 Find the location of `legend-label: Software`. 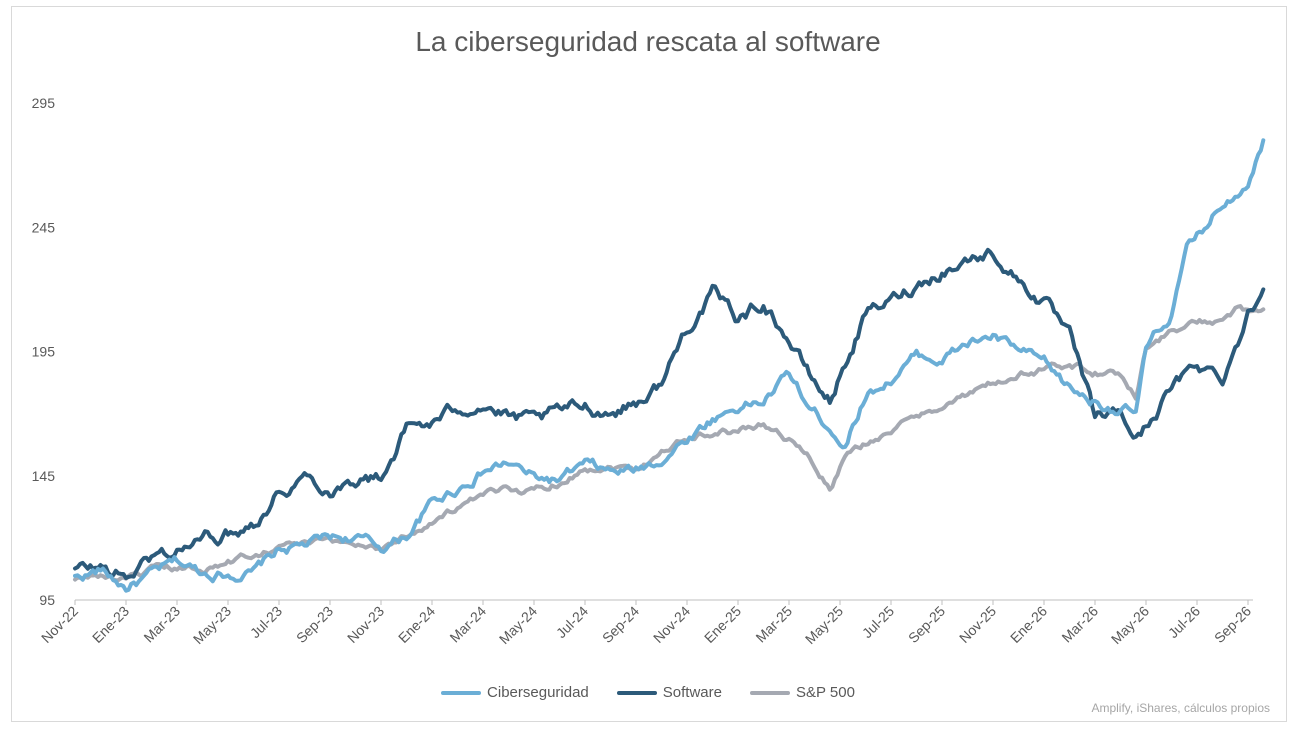

legend-label: Software is located at coordinates (692, 692).